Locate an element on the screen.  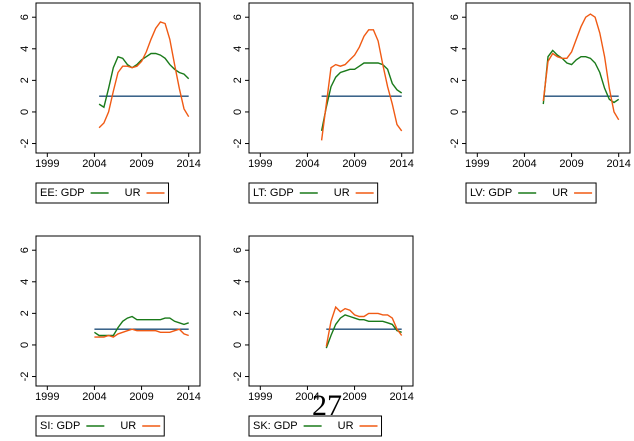
page-number: 27 is located at coordinates (327, 405).